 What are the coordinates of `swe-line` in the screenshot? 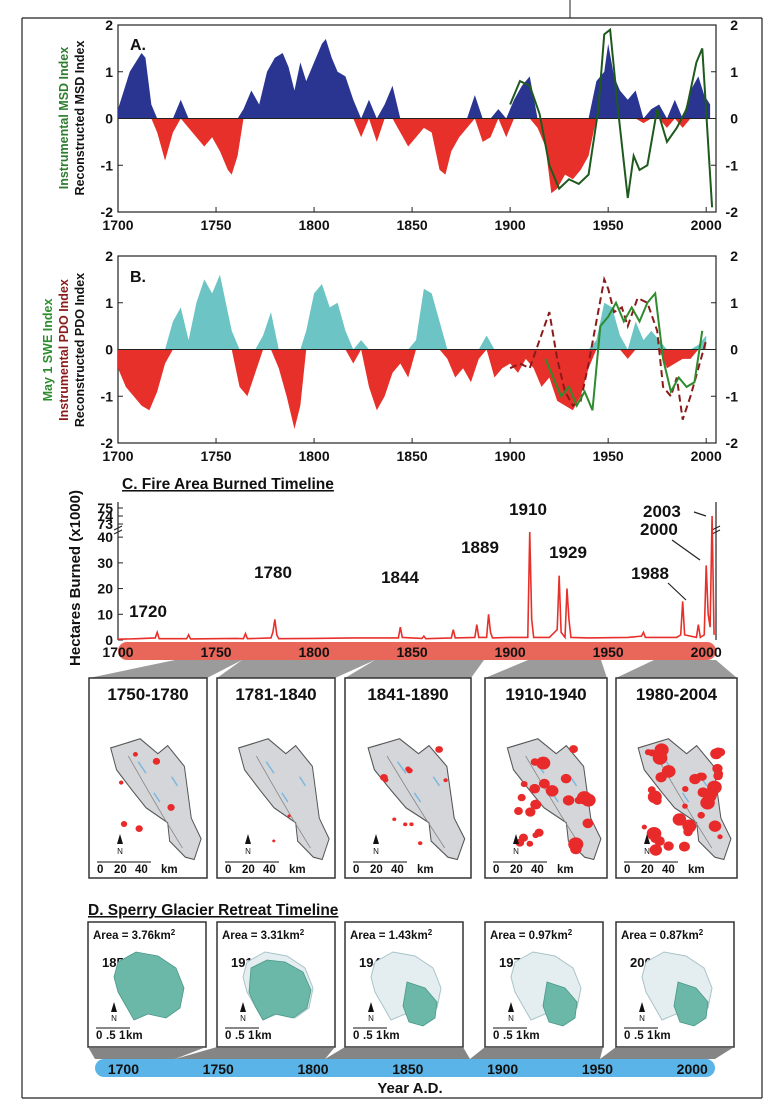 It's located at (624, 350).